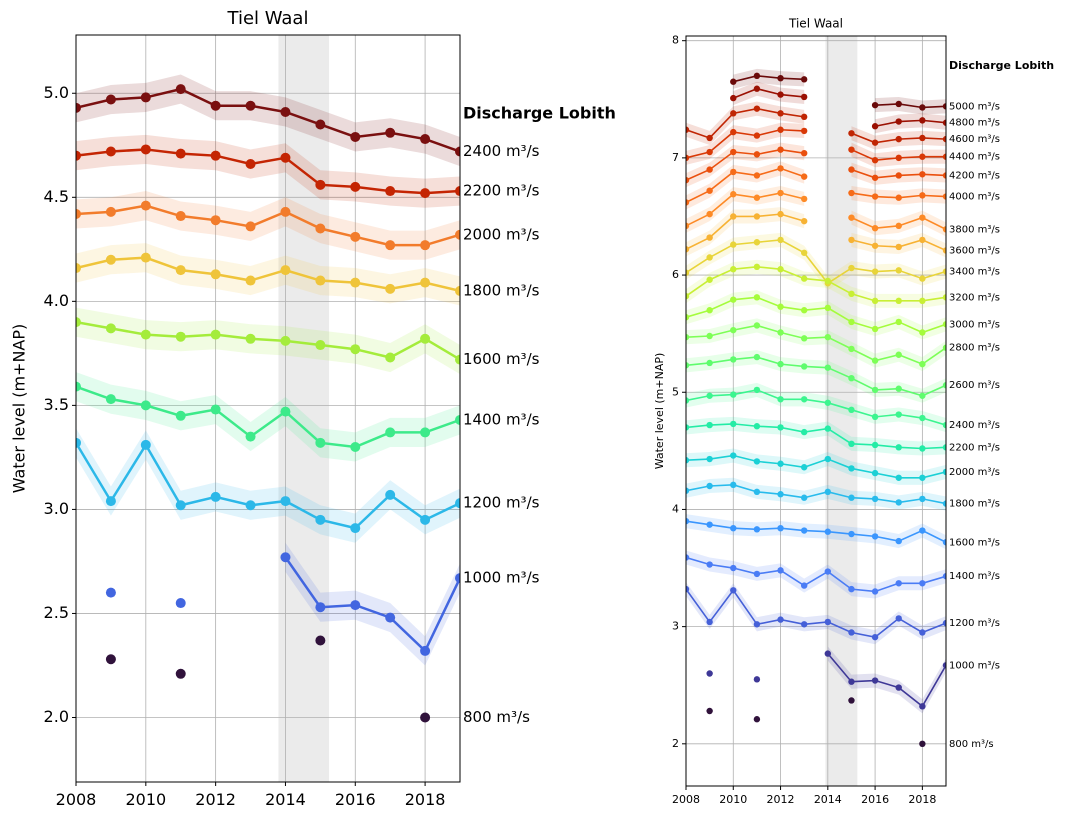 This screenshot has width=1070, height=814. I want to click on uncertainty-band, so click(745, 209).